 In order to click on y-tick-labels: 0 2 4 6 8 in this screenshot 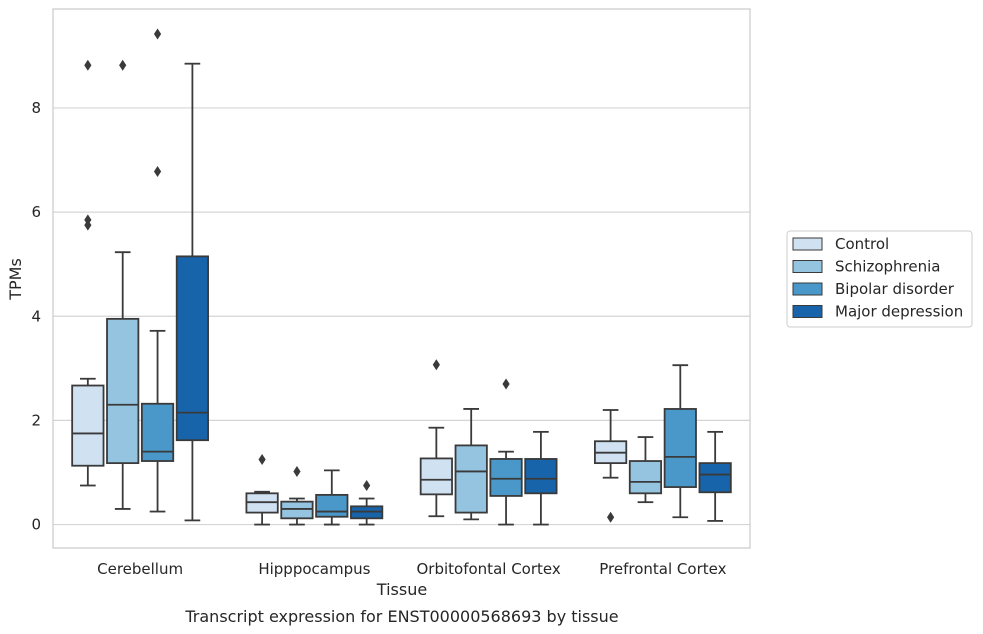, I will do `click(36, 316)`.